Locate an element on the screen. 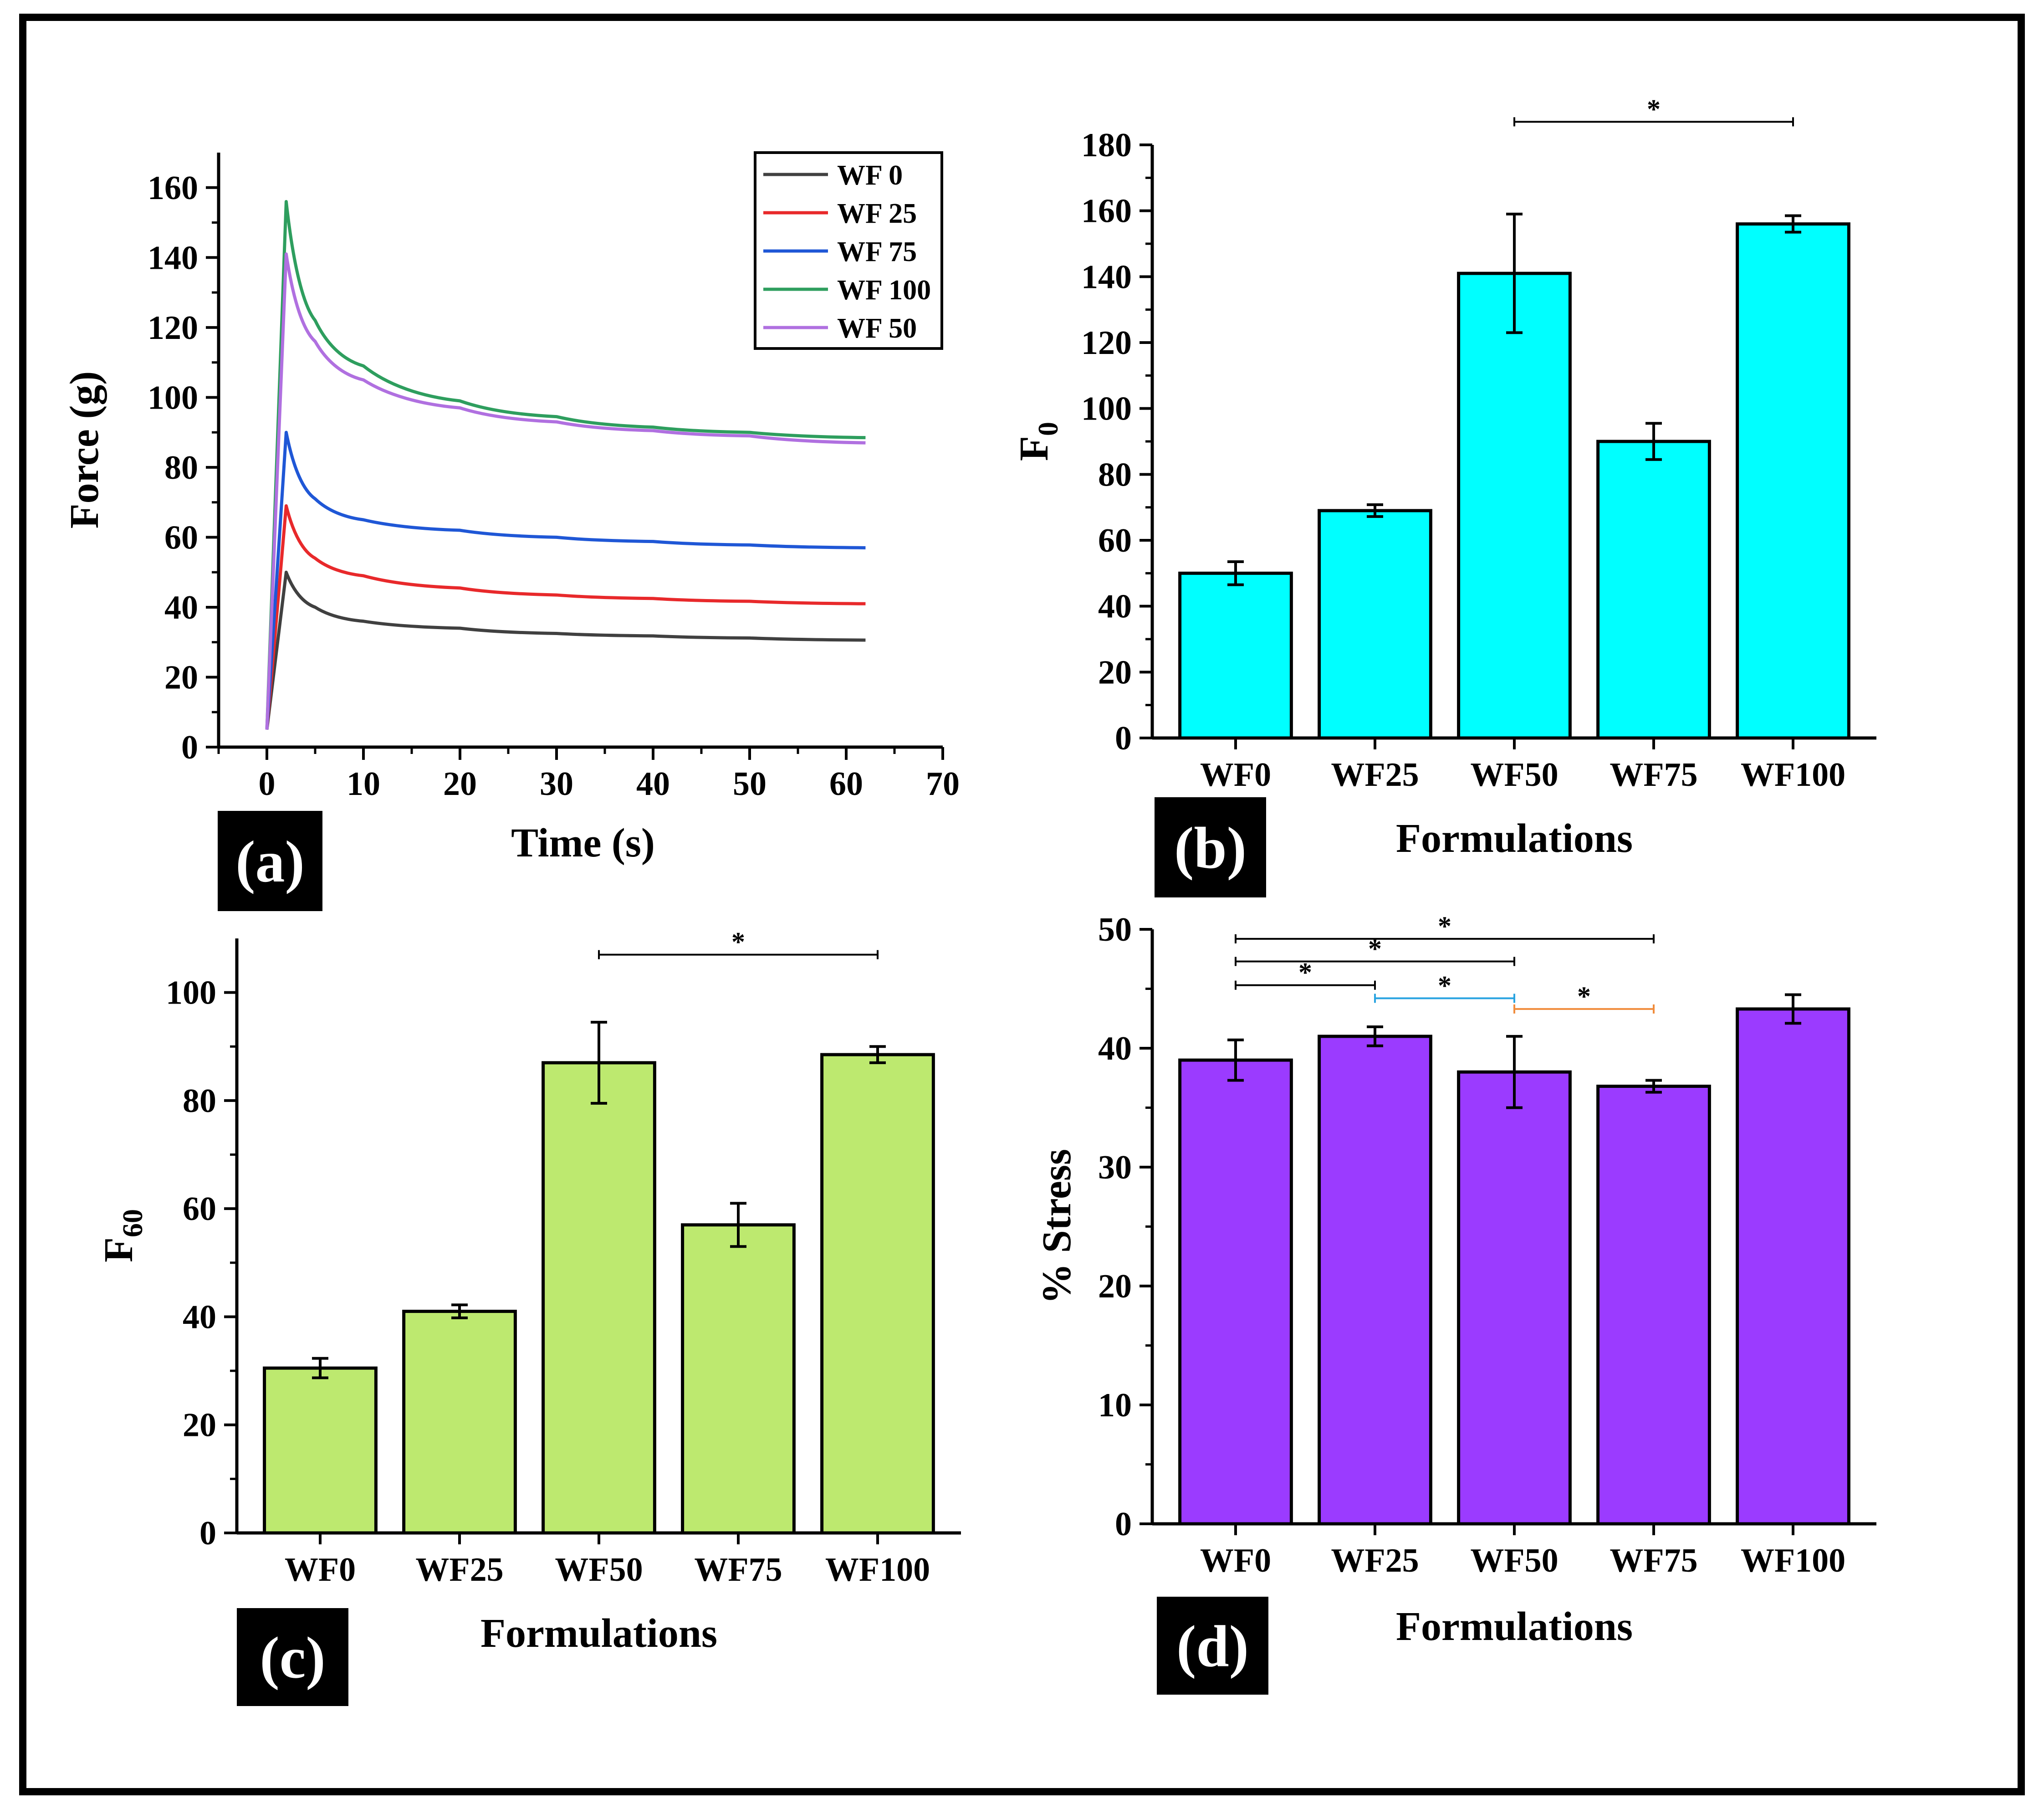  panel-label: (b) is located at coordinates (1211, 848).